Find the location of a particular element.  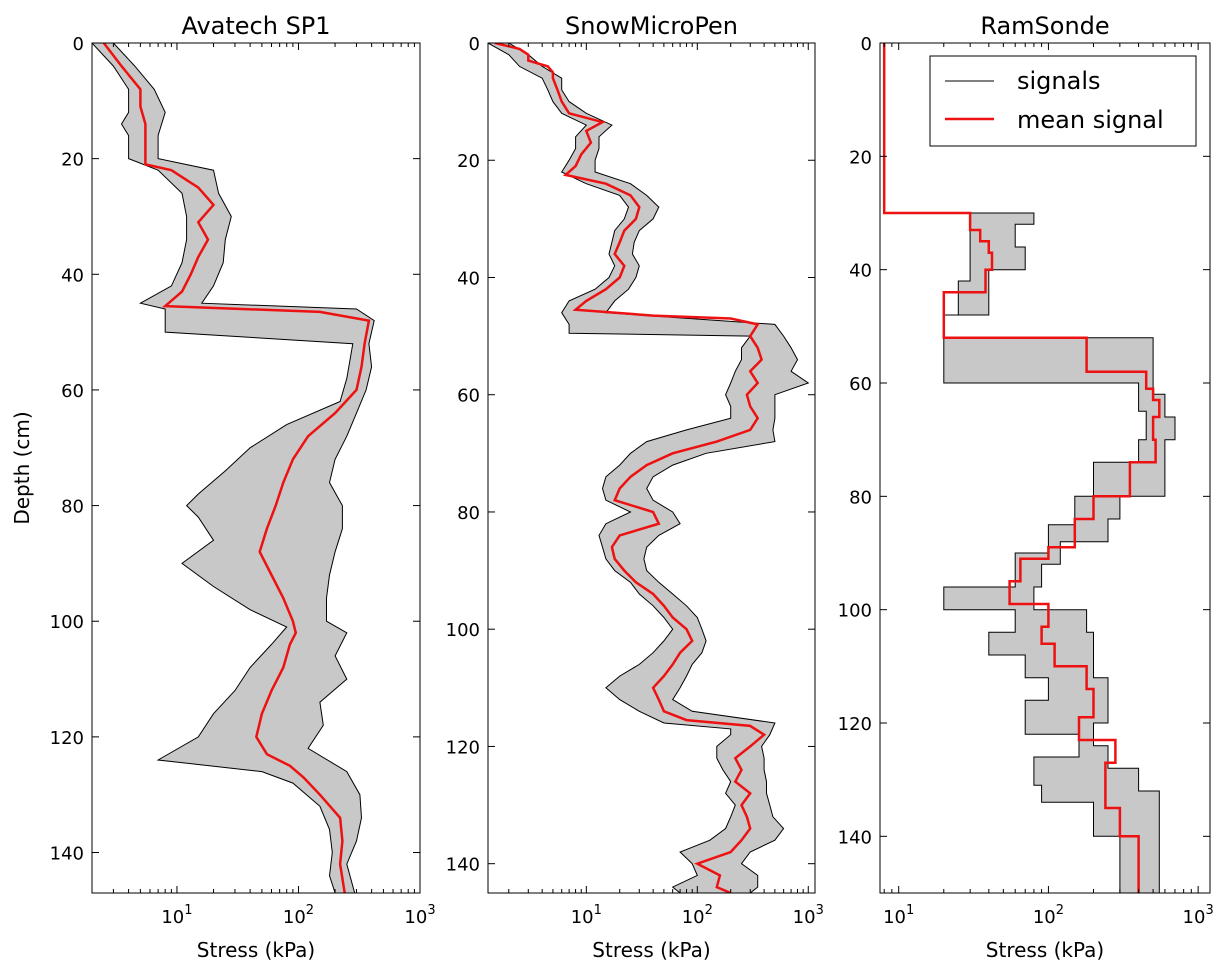

chart-title: SnowMicroPen is located at coordinates (651, 26).